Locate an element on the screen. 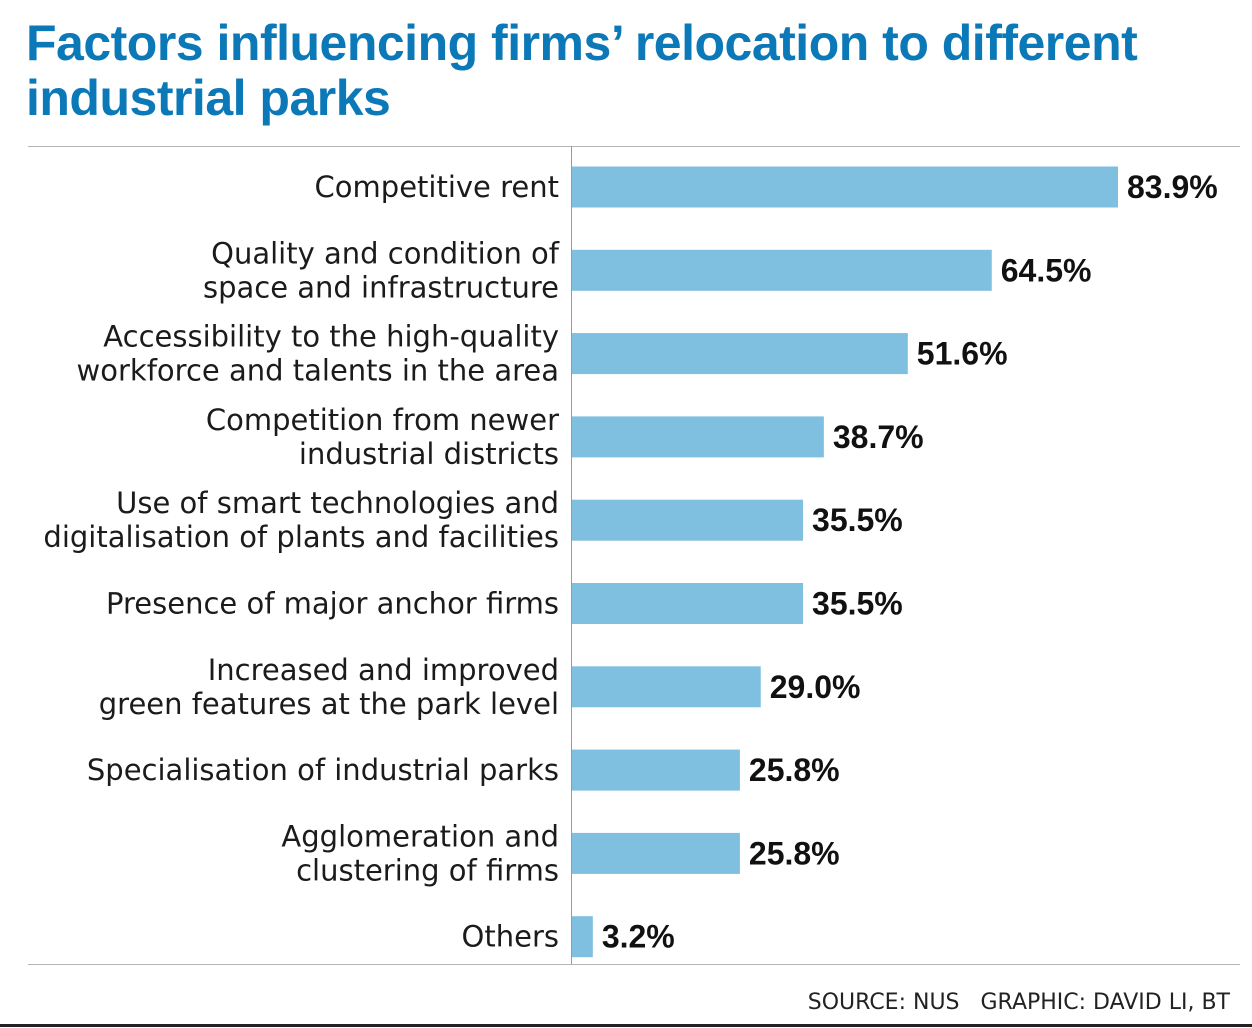 The image size is (1252, 1028). category-label-8-line-1: clustering of firms is located at coordinates (427, 870).